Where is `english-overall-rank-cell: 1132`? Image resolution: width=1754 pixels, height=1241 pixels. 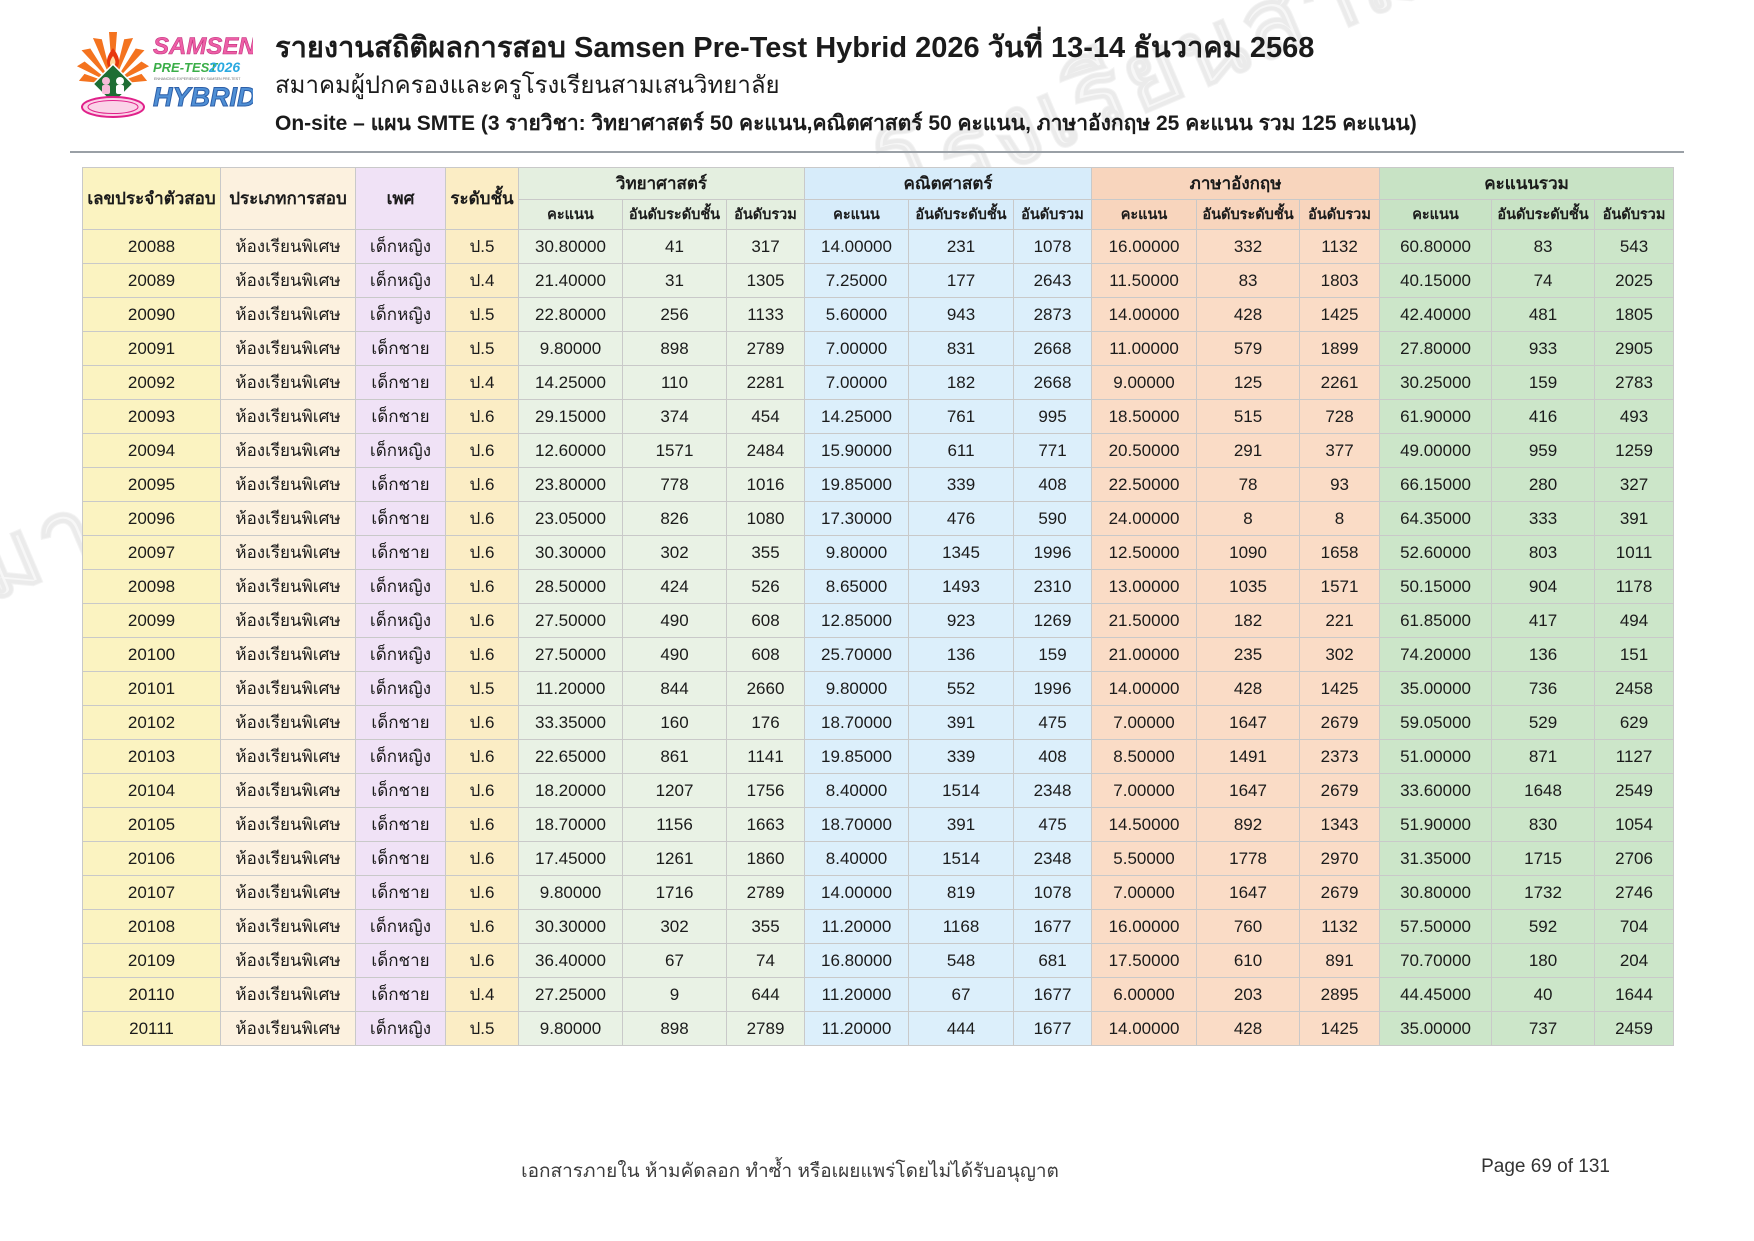 english-overall-rank-cell: 1132 is located at coordinates (1340, 246).